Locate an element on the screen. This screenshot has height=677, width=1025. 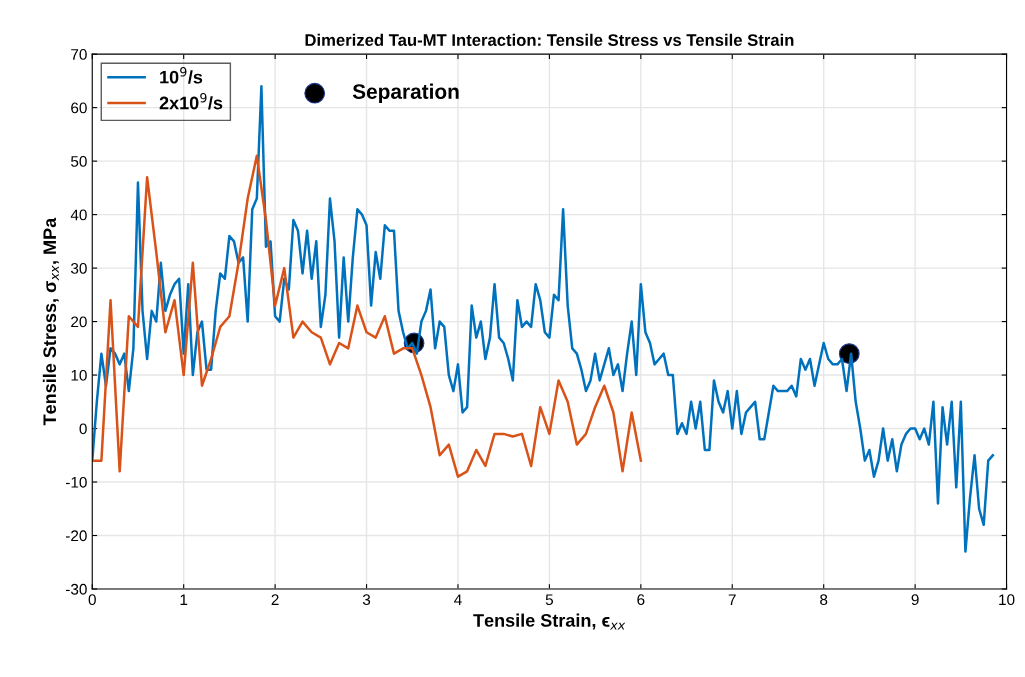
x-tick-label: 6 is located at coordinates (641, 600).